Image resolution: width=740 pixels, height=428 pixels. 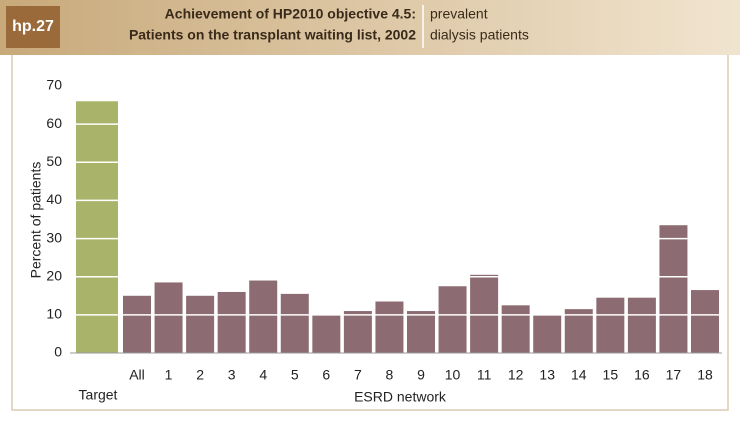 What do you see at coordinates (137, 375) in the screenshot?
I see `x-tick-label: All` at bounding box center [137, 375].